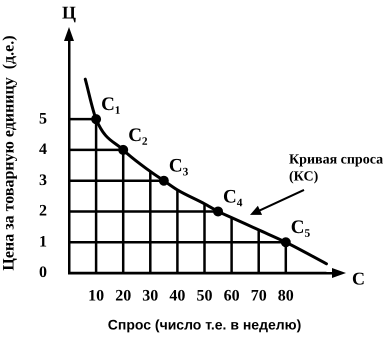 The width and height of the screenshot is (384, 338). Describe the element at coordinates (258, 296) in the screenshot. I see `x-tick-label: 70` at that location.